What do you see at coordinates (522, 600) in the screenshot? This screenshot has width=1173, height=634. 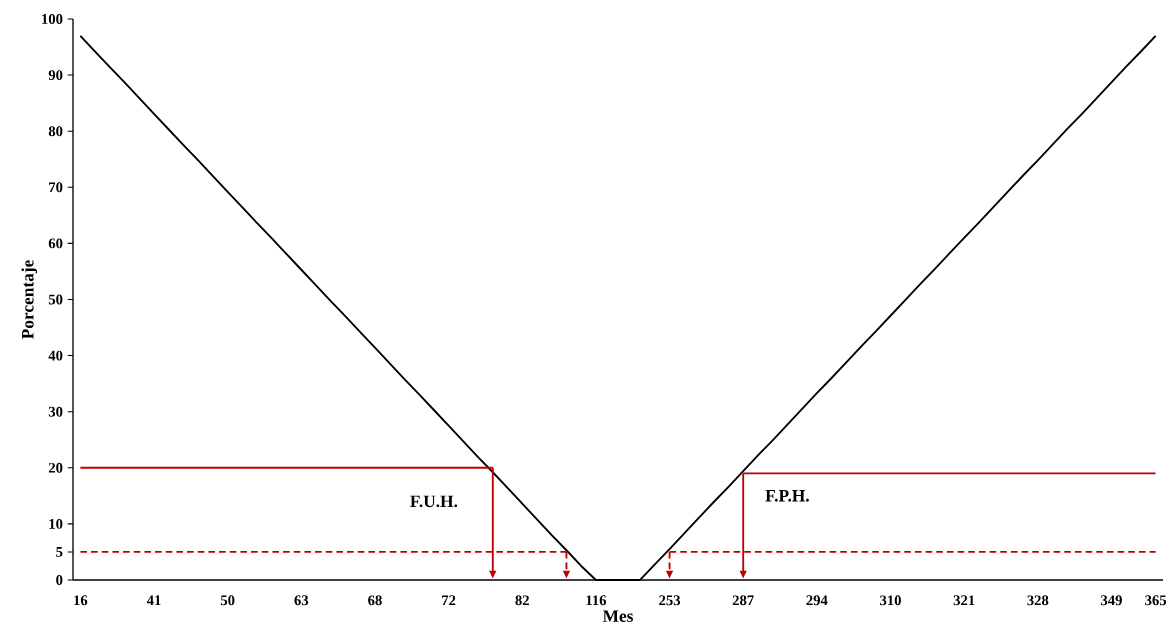 I see `x-tick-label: 82` at bounding box center [522, 600].